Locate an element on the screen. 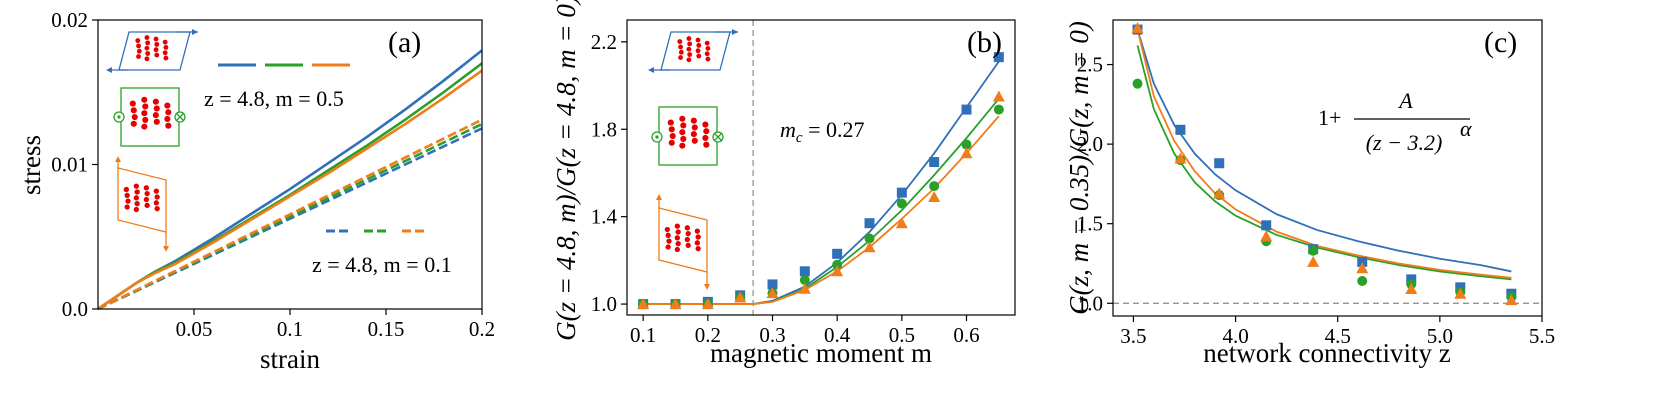 The width and height of the screenshot is (1661, 417). panel-c-fit-formula: 1+ A (z − 3.2) α is located at coordinates (1395, 121).